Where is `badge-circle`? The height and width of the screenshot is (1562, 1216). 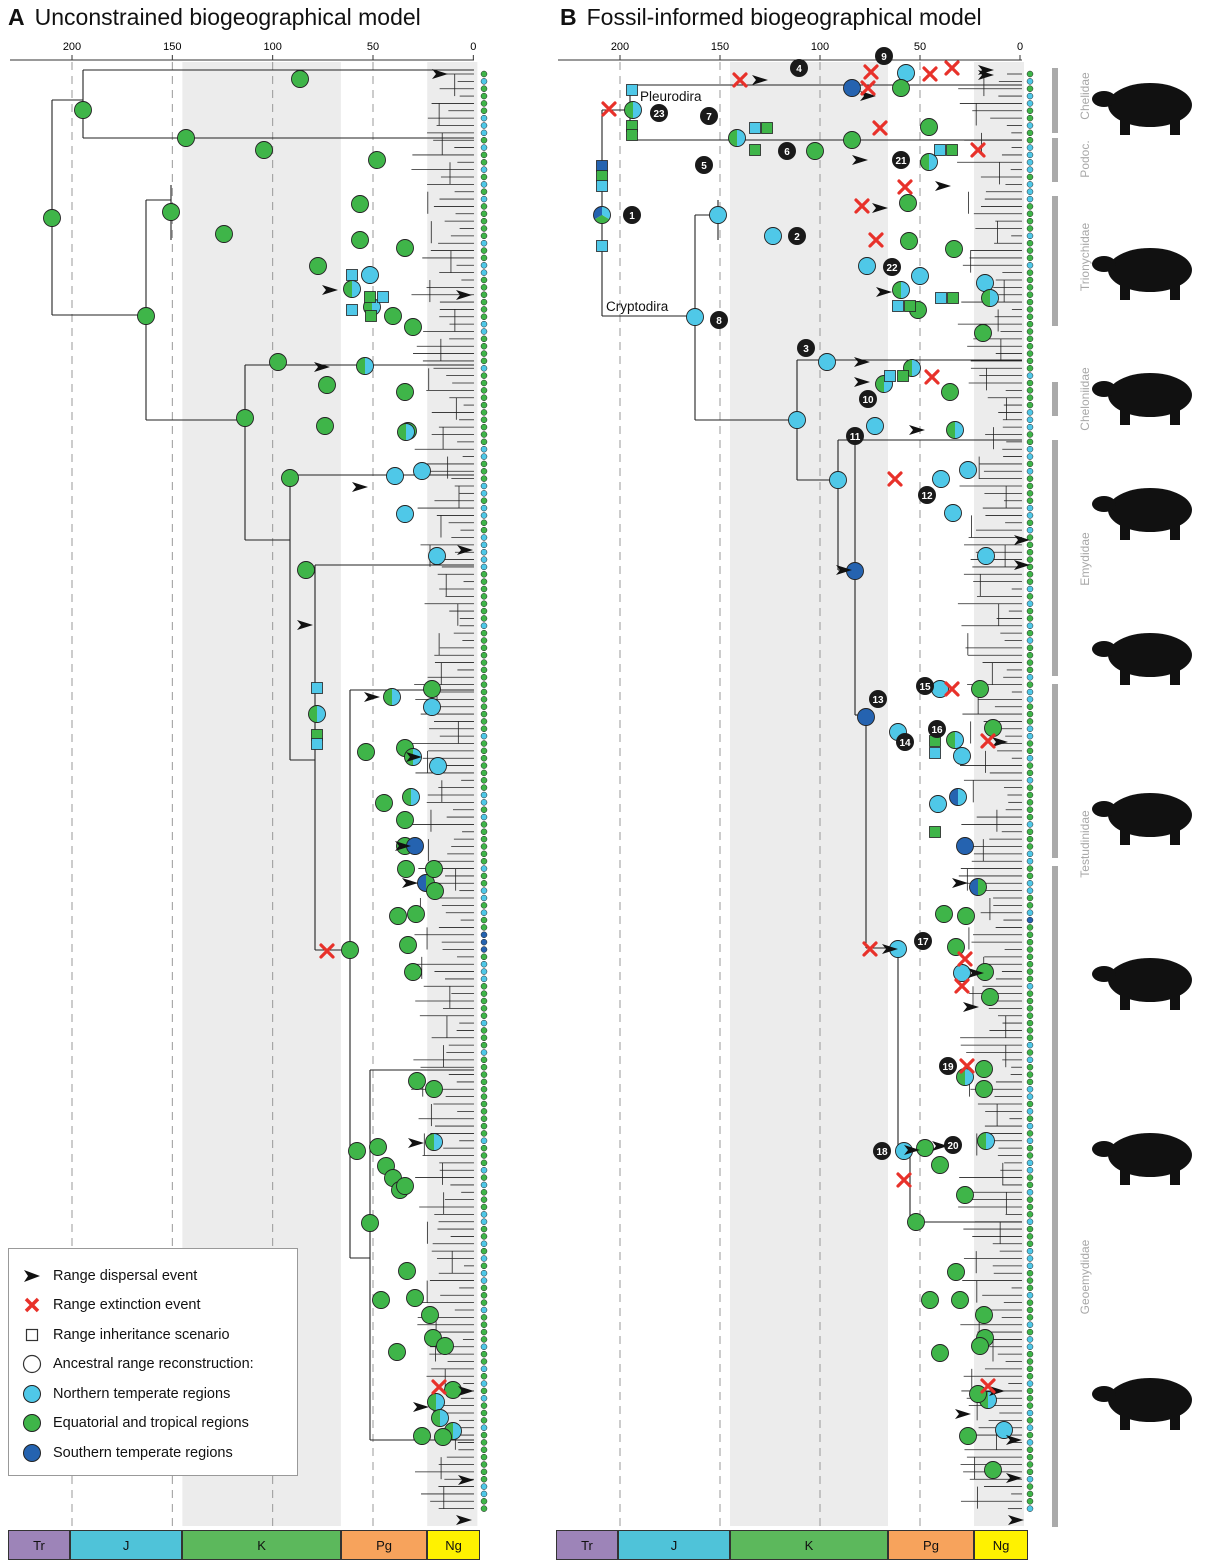
badge-circle is located at coordinates (901, 160).